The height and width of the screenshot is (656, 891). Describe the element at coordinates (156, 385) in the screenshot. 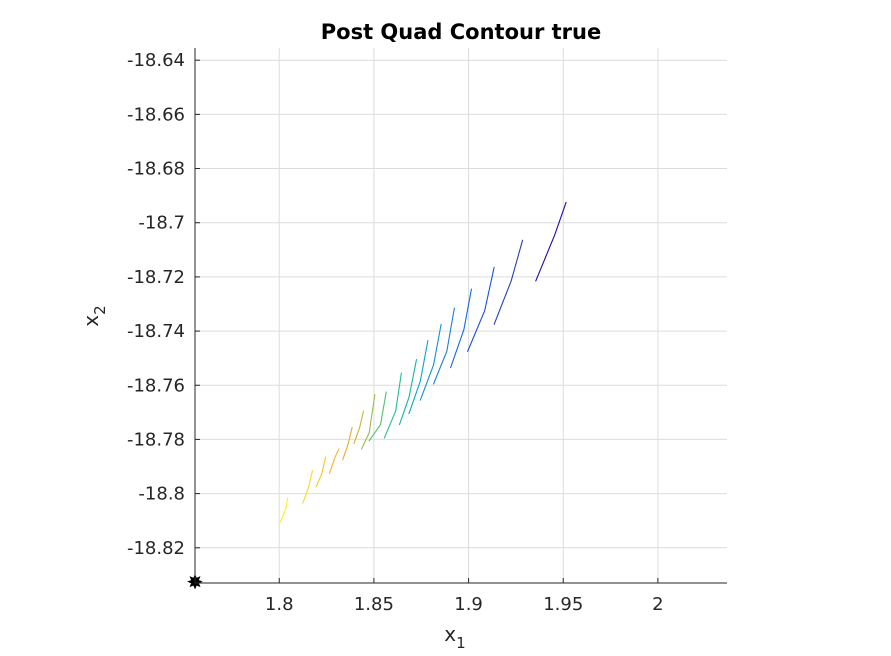

I see `y-tick-label: -18.76` at that location.